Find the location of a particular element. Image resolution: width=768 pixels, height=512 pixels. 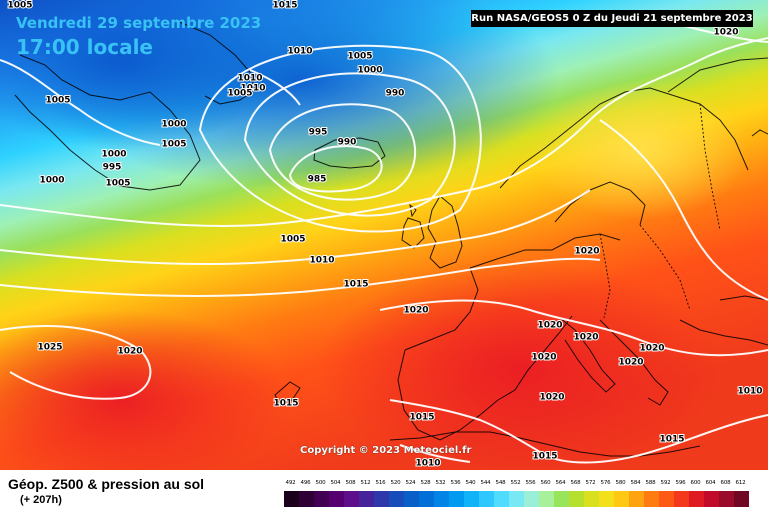

scale-tick-label: 608 is located at coordinates (725, 483).